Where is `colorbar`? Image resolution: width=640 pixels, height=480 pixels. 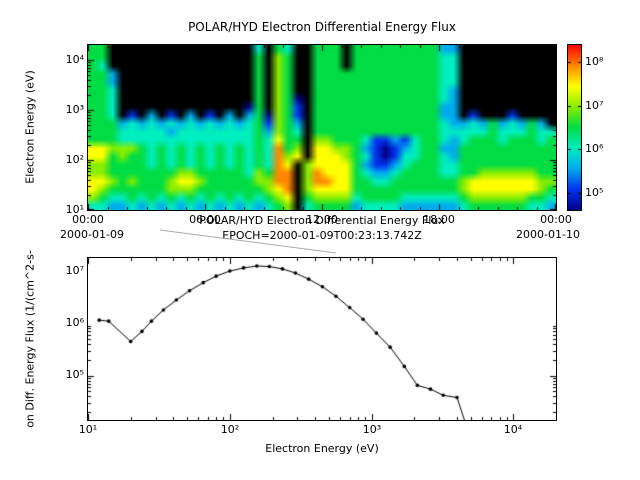
colorbar is located at coordinates (574, 127).